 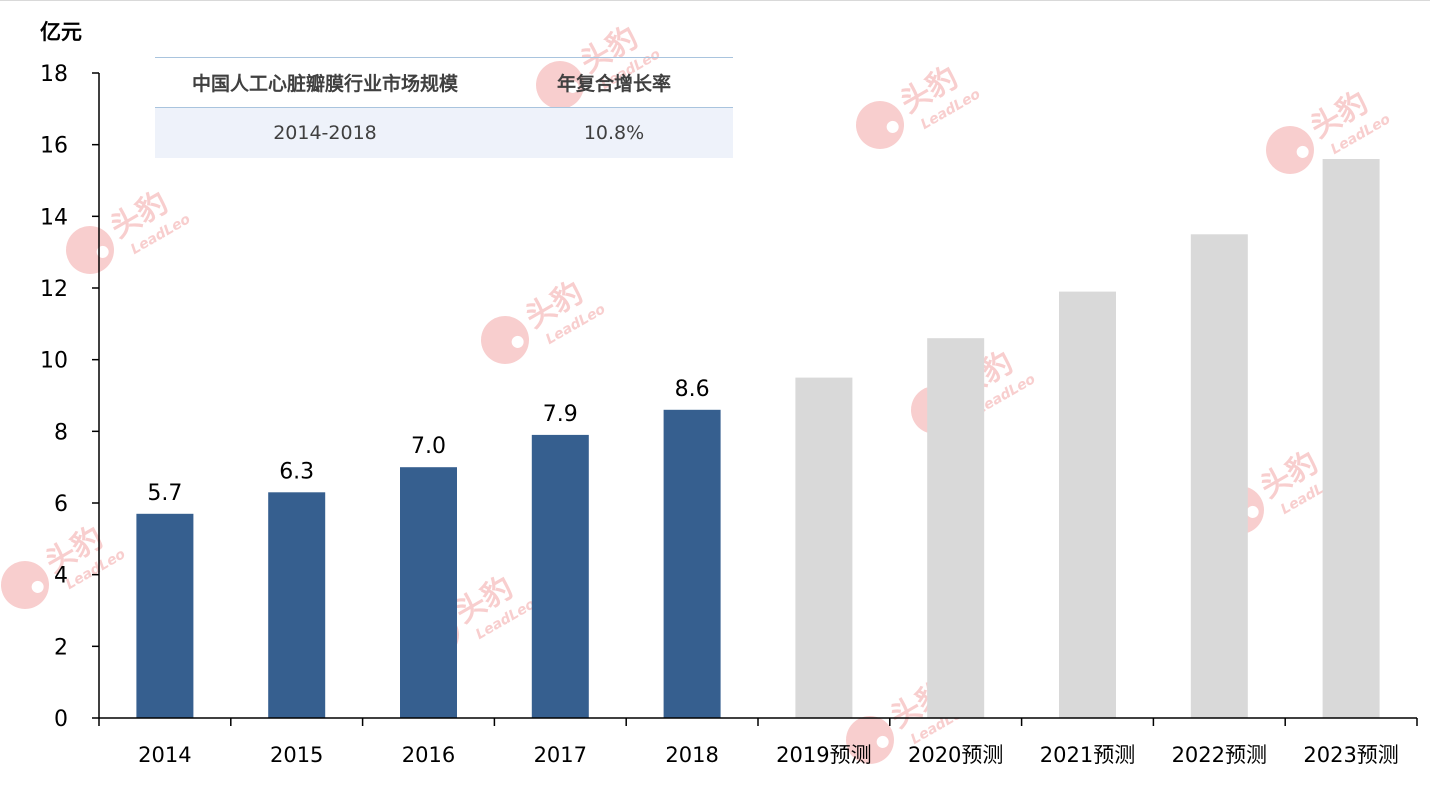 I want to click on table-row: 2014-2018 10.8%, so click(x=444, y=132).